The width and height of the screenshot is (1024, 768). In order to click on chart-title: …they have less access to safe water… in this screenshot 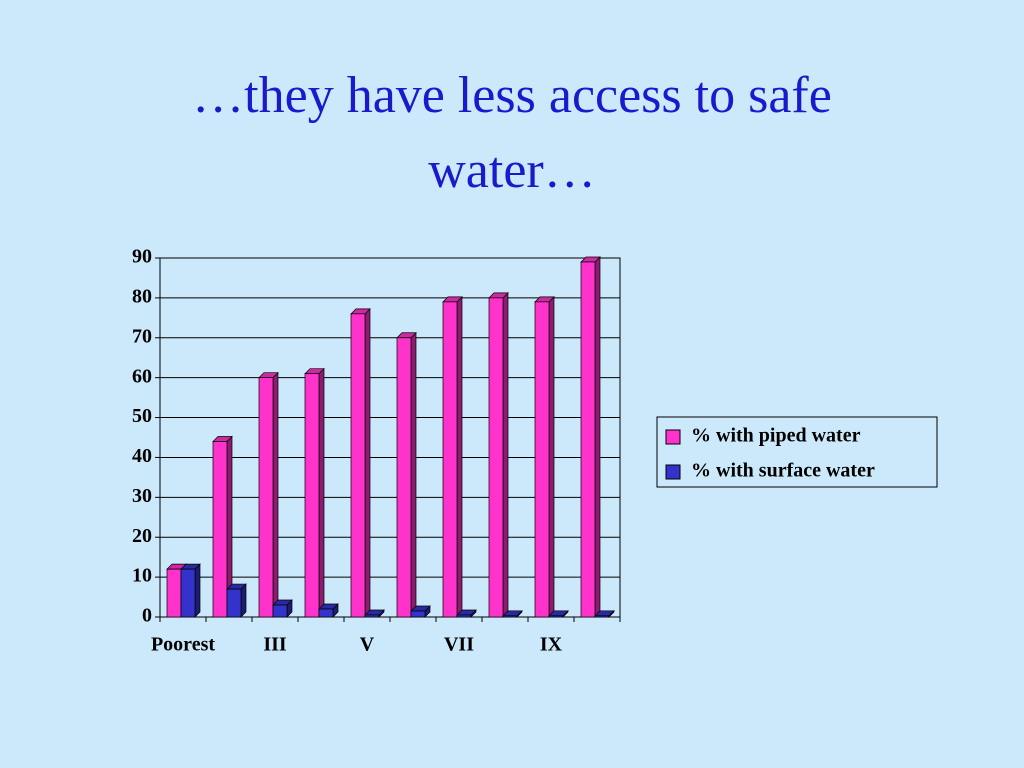, I will do `click(512, 133)`.